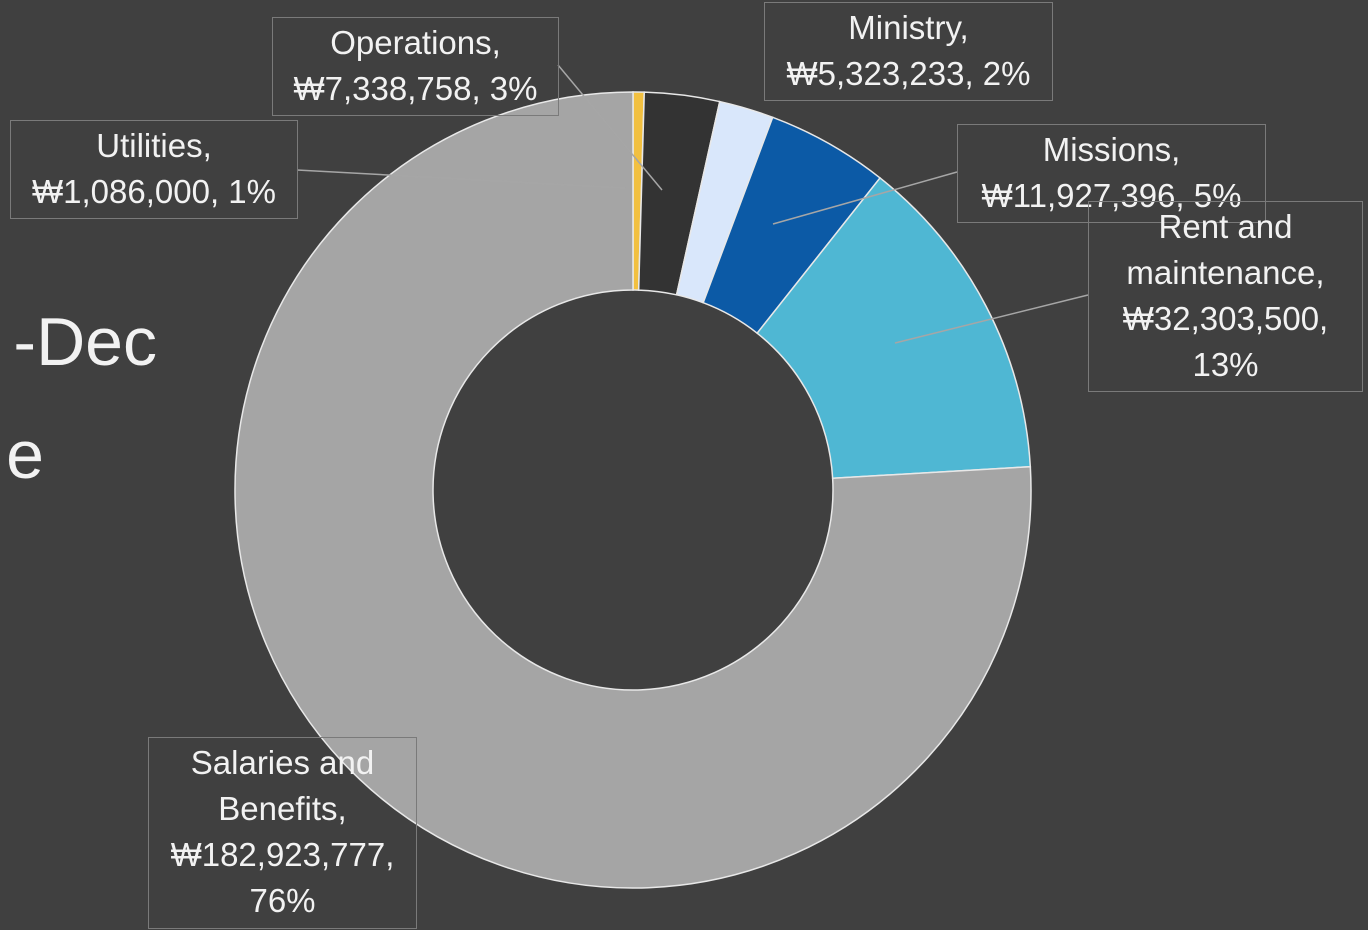 The height and width of the screenshot is (930, 1368). I want to click on slide-title: -Dec, so click(85, 342).